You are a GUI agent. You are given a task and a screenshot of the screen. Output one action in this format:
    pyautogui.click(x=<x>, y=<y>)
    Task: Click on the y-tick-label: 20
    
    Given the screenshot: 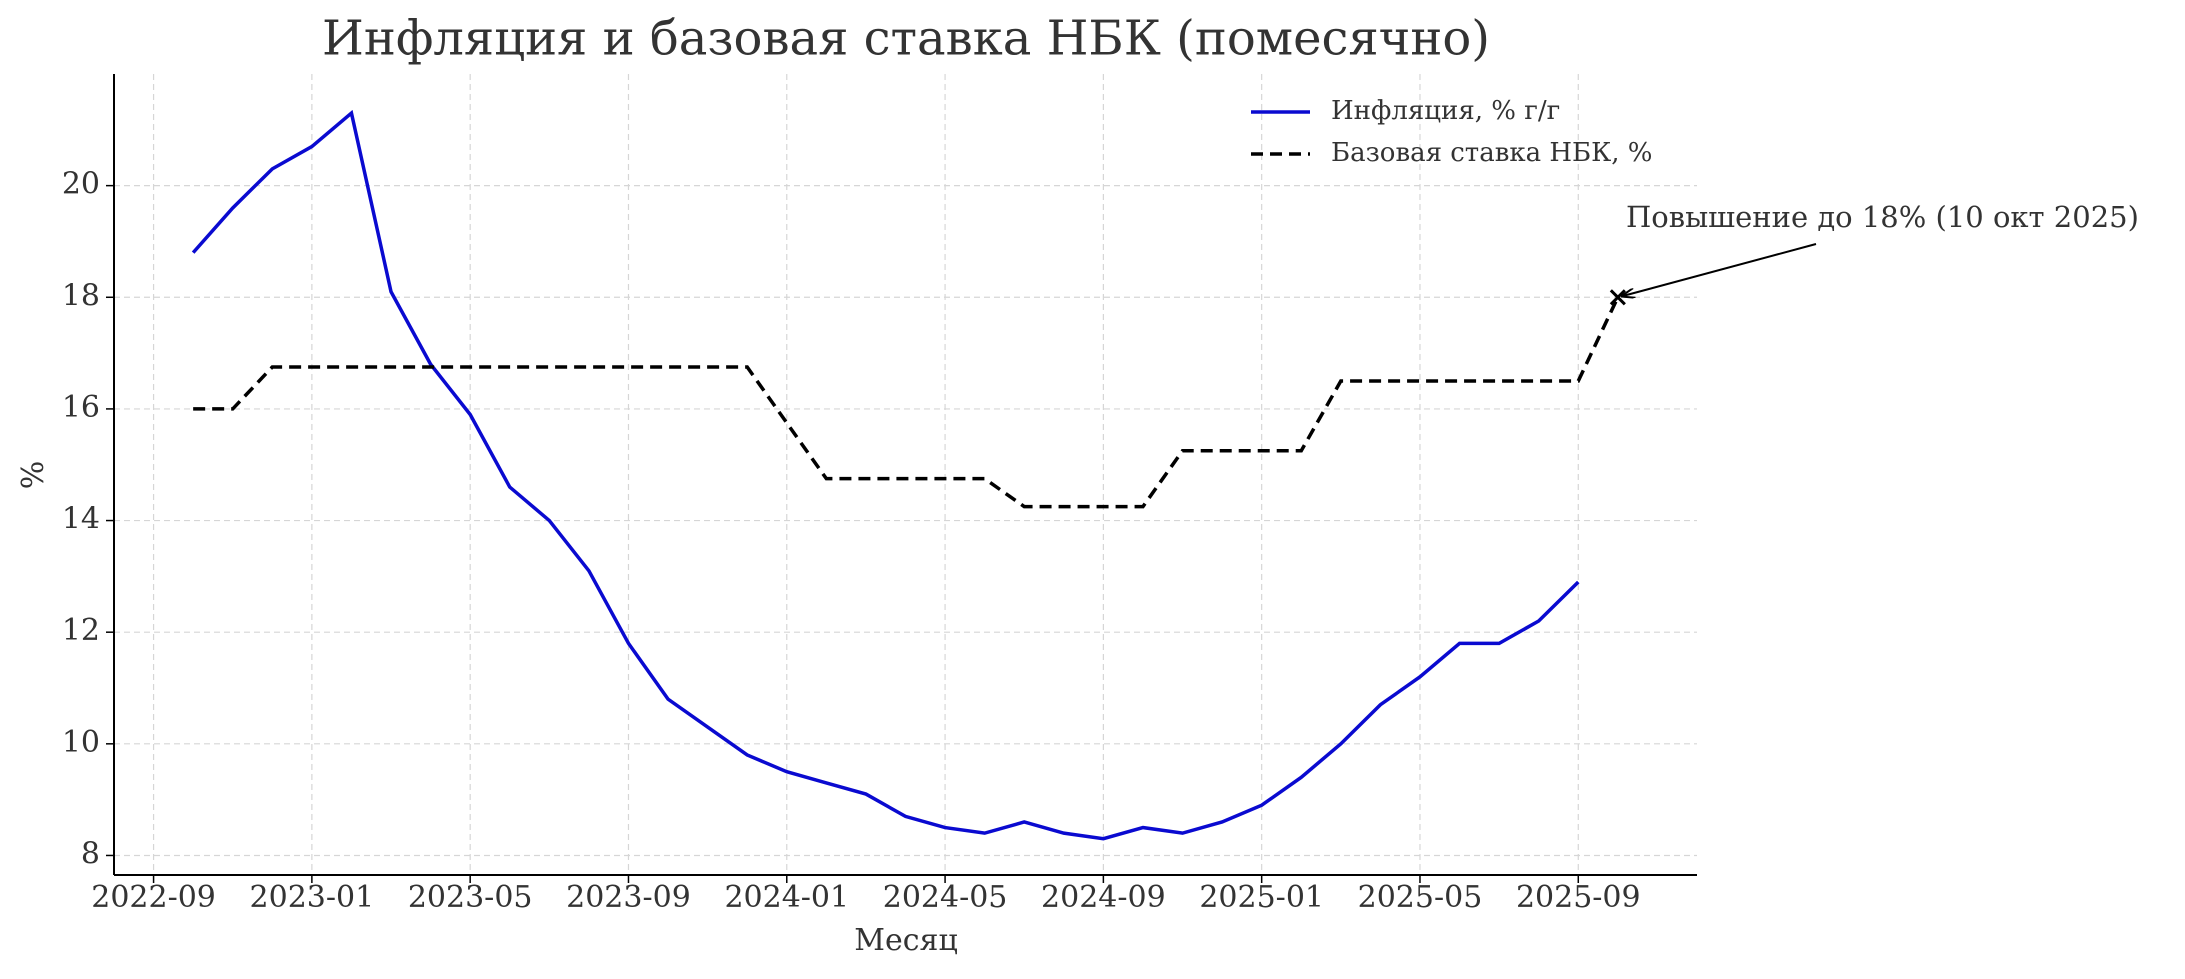 What is the action you would take?
    pyautogui.click(x=81, y=184)
    